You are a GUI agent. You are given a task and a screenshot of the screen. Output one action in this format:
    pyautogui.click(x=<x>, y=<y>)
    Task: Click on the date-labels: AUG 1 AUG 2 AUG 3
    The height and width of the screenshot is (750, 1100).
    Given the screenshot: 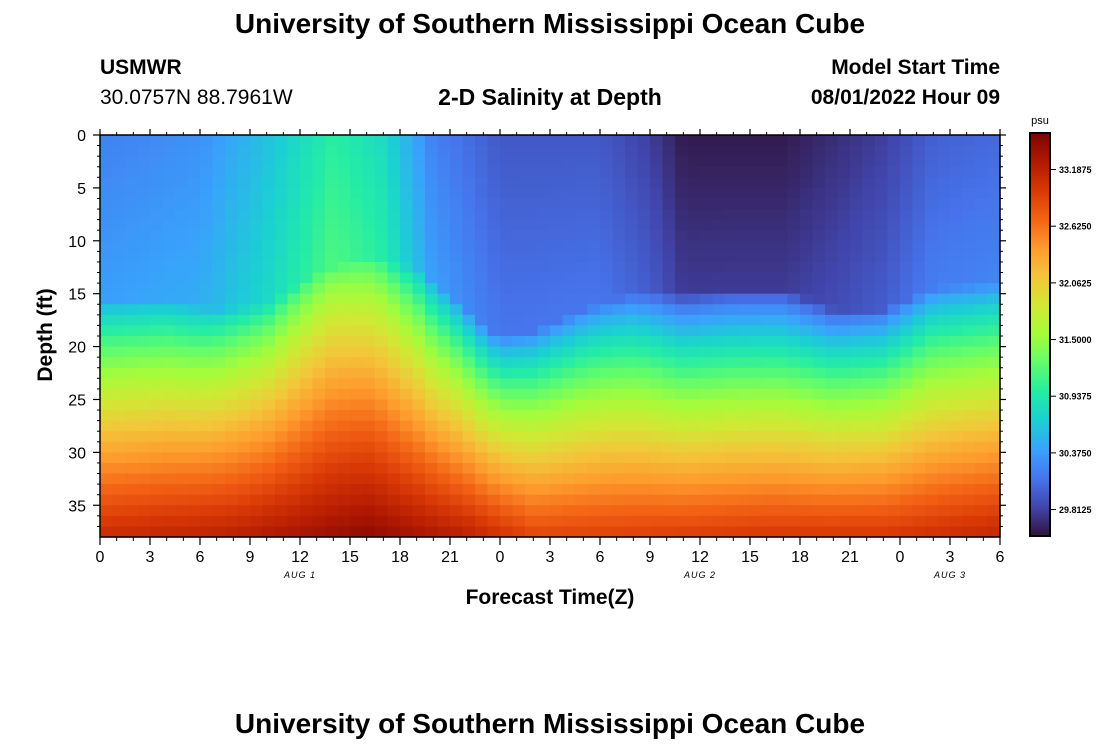 What is the action you would take?
    pyautogui.click(x=624, y=575)
    